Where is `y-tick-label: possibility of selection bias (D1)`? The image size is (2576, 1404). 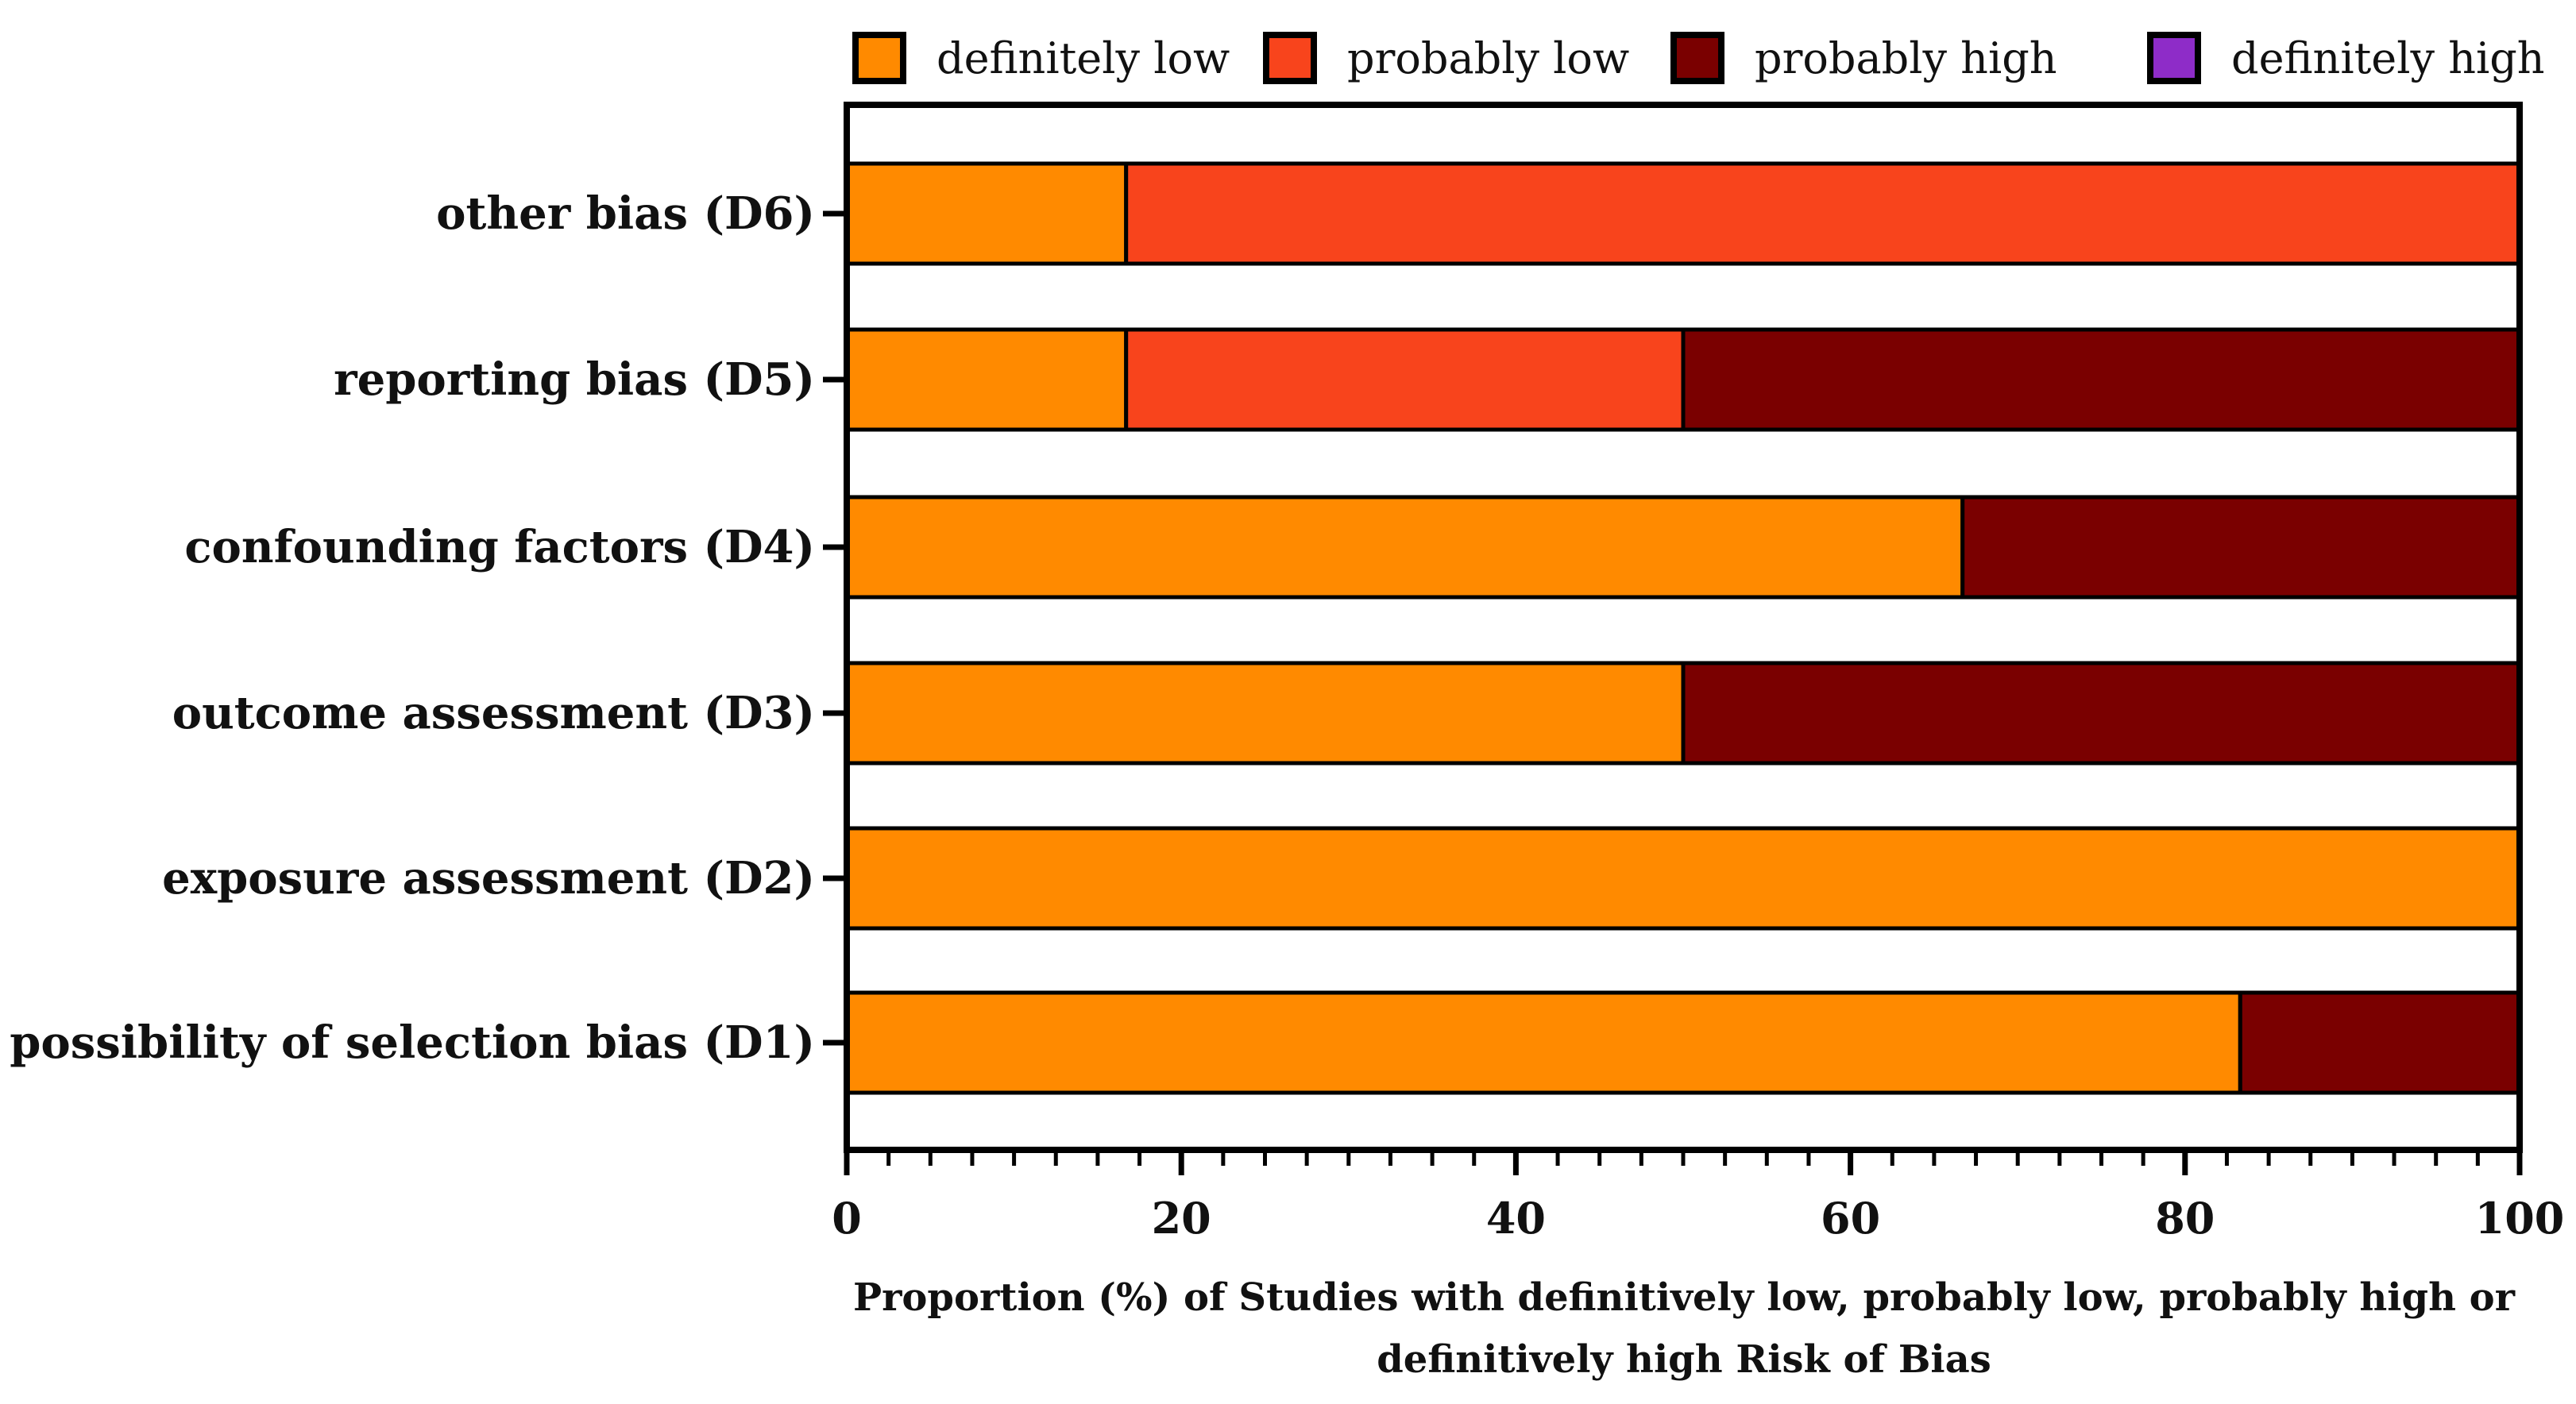 y-tick-label: possibility of selection bias (D1) is located at coordinates (412, 1042).